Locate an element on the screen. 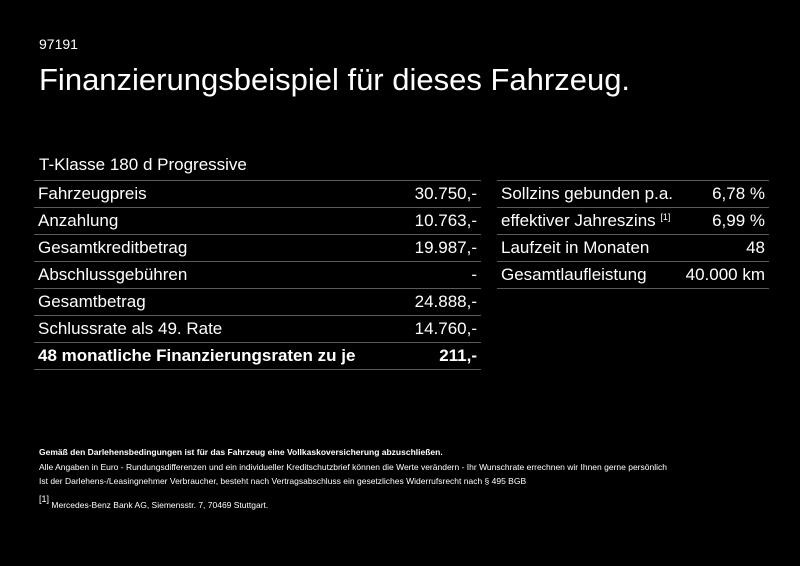 The height and width of the screenshot is (566, 800). table-row: Gesamtkreditbetrag 19.987,- is located at coordinates (257, 248).